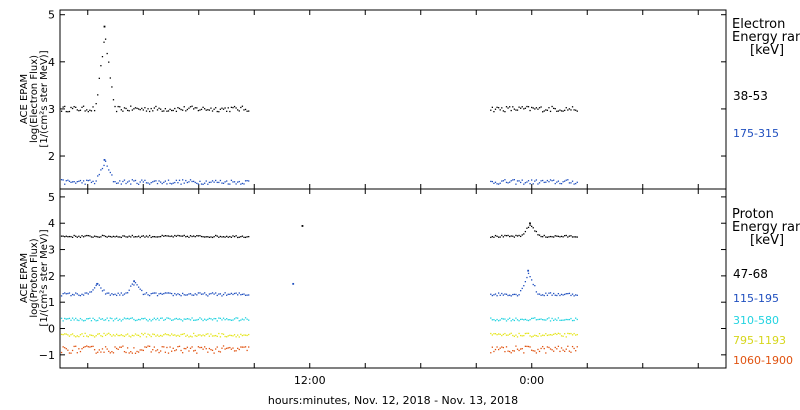  What do you see at coordinates (104, 159) in the screenshot?
I see `data-point-spike` at bounding box center [104, 159].